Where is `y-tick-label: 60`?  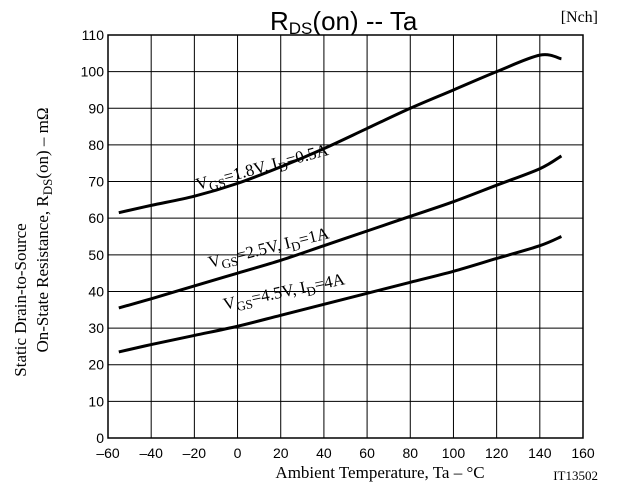
y-tick-label: 60 is located at coordinates (96, 218).